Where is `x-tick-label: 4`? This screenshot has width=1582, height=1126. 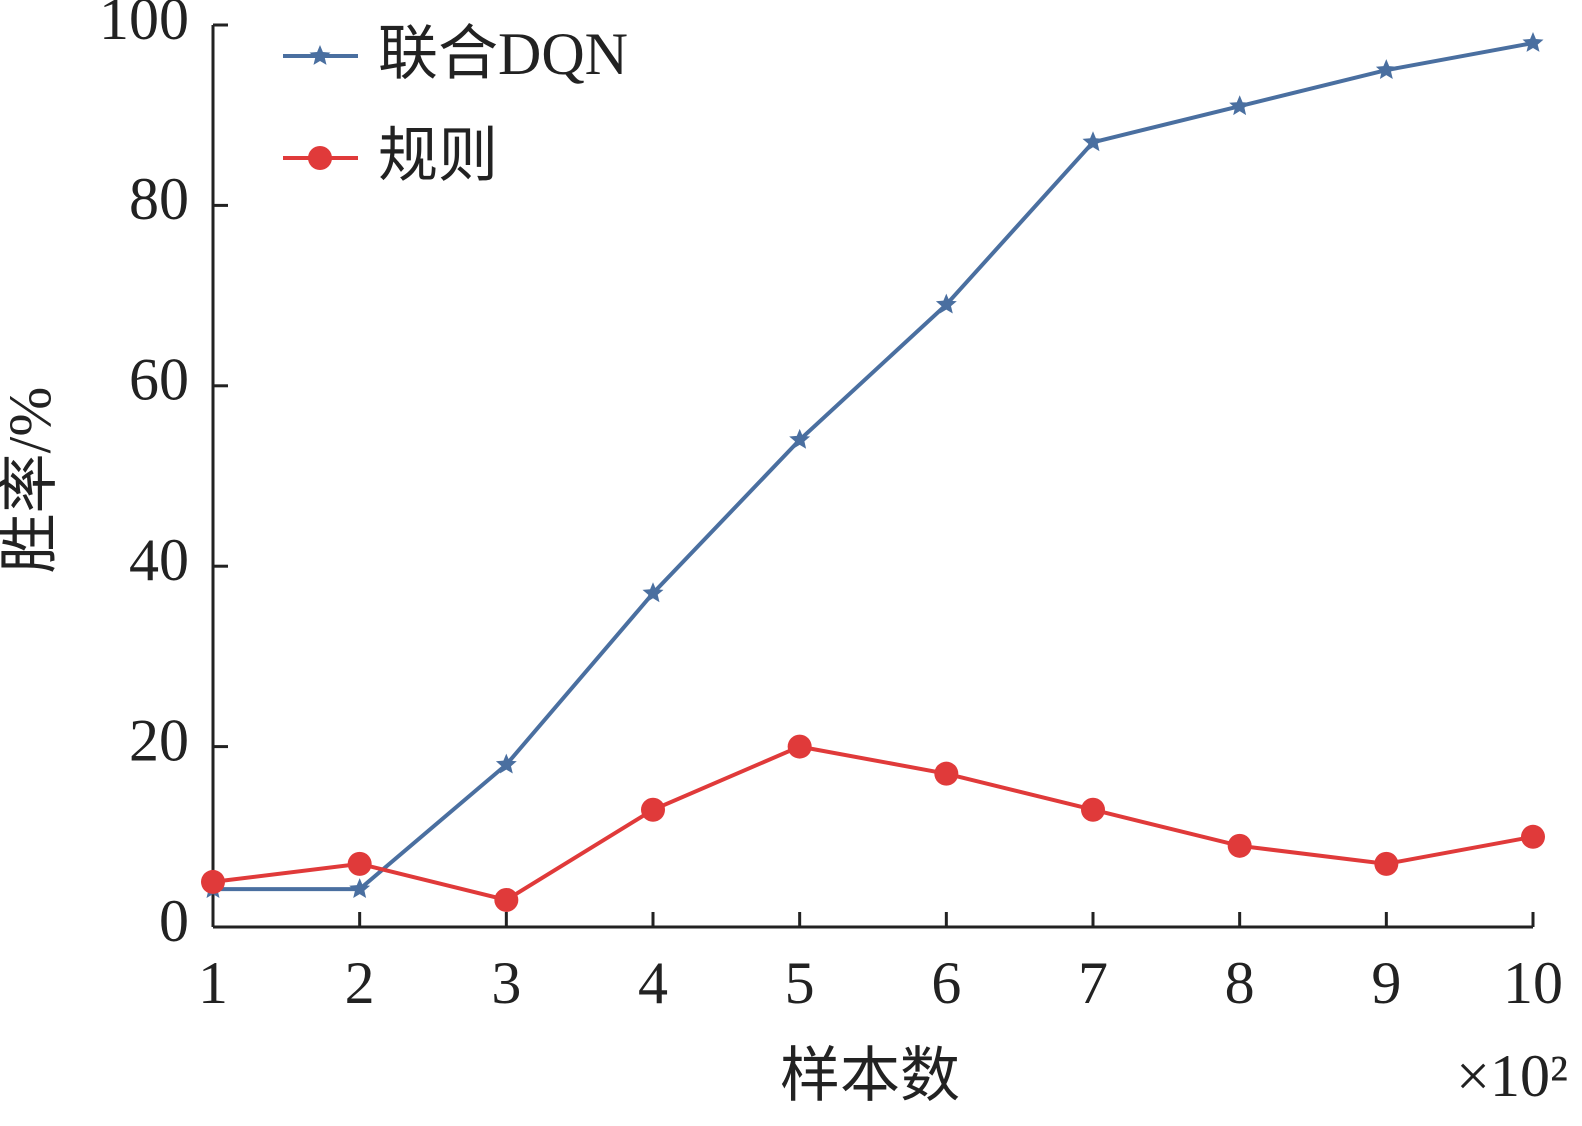 x-tick-label: 4 is located at coordinates (653, 983).